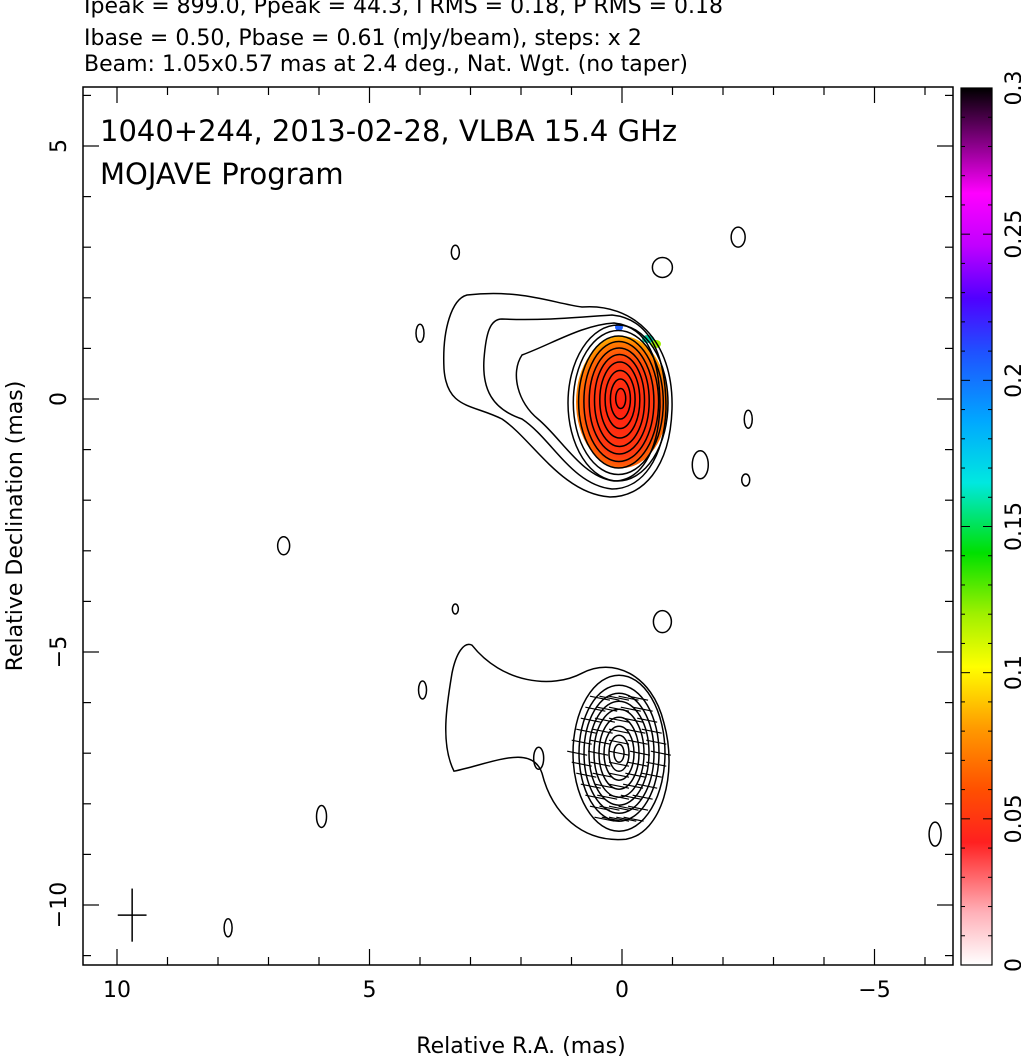  I want to click on y-tick-labels: 5 0 −5 −10, so click(59, 533).